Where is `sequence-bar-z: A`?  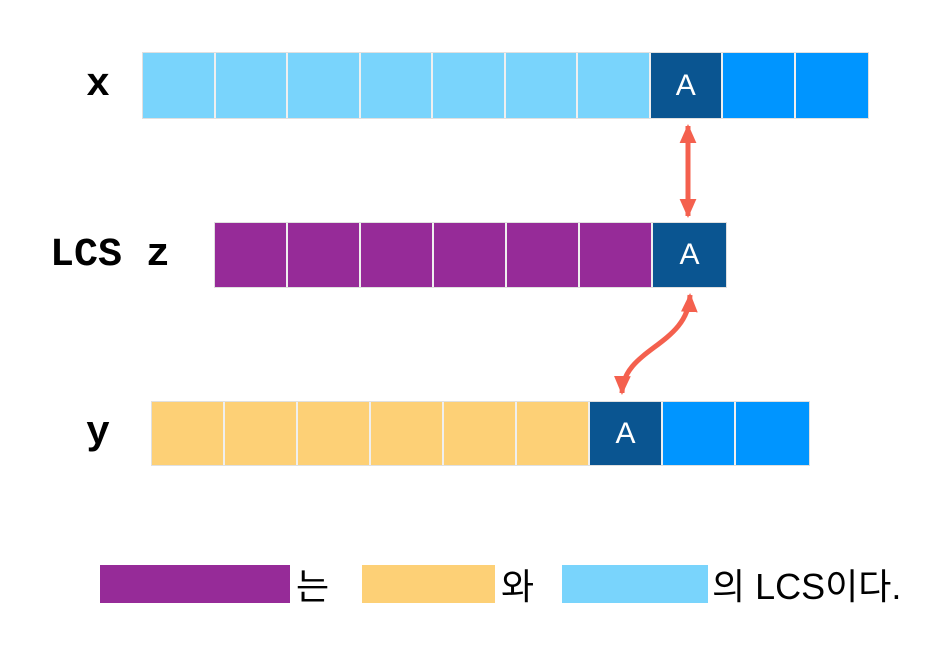 sequence-bar-z: A is located at coordinates (470, 255).